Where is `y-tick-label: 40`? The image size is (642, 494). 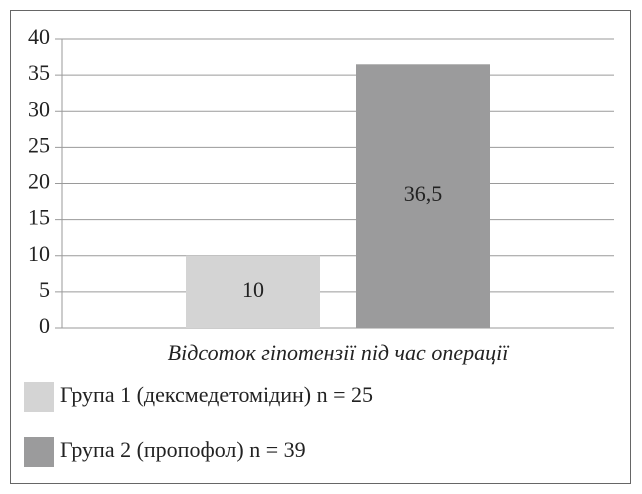 y-tick-label: 40 is located at coordinates (39, 36).